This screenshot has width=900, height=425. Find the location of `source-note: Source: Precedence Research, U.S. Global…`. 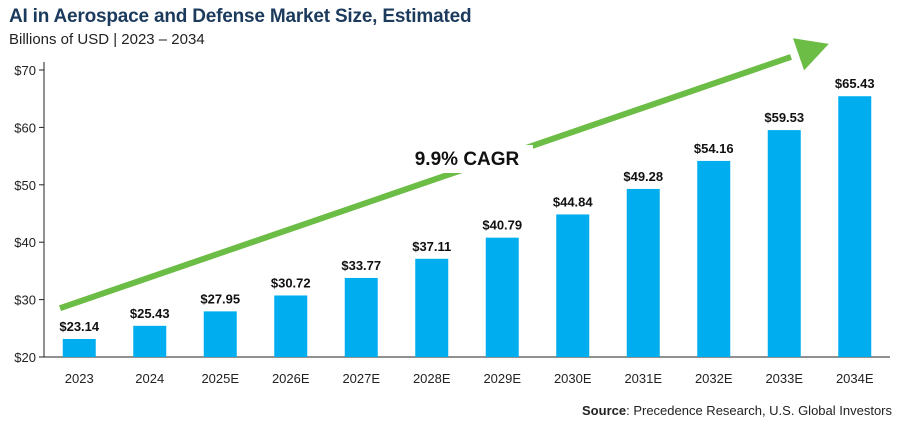

source-note: Source: Precedence Research, U.S. Global… is located at coordinates (737, 410).